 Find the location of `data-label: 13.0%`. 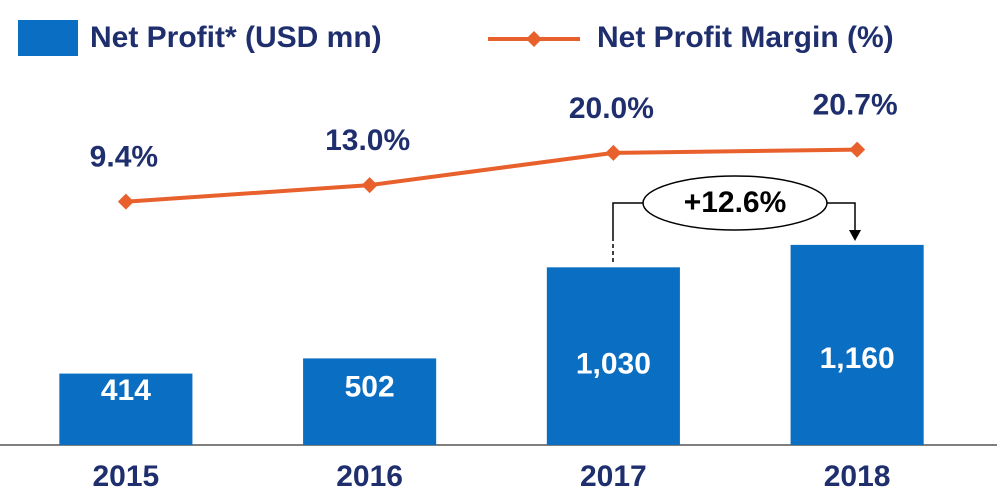

data-label: 13.0% is located at coordinates (367, 140).